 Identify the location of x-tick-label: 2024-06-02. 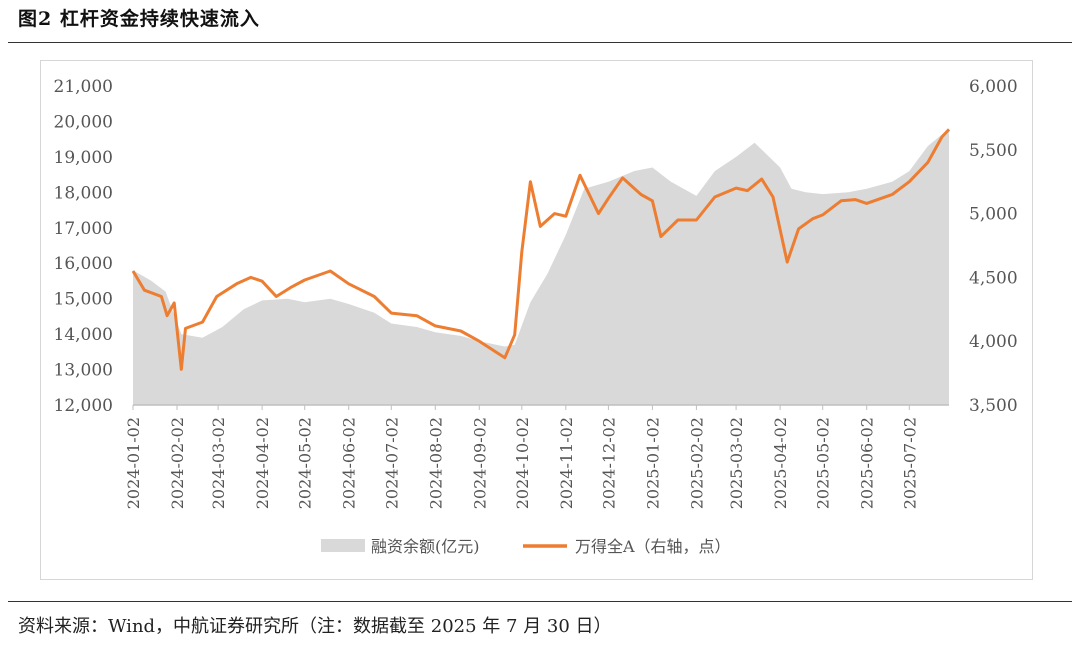
(349, 463).